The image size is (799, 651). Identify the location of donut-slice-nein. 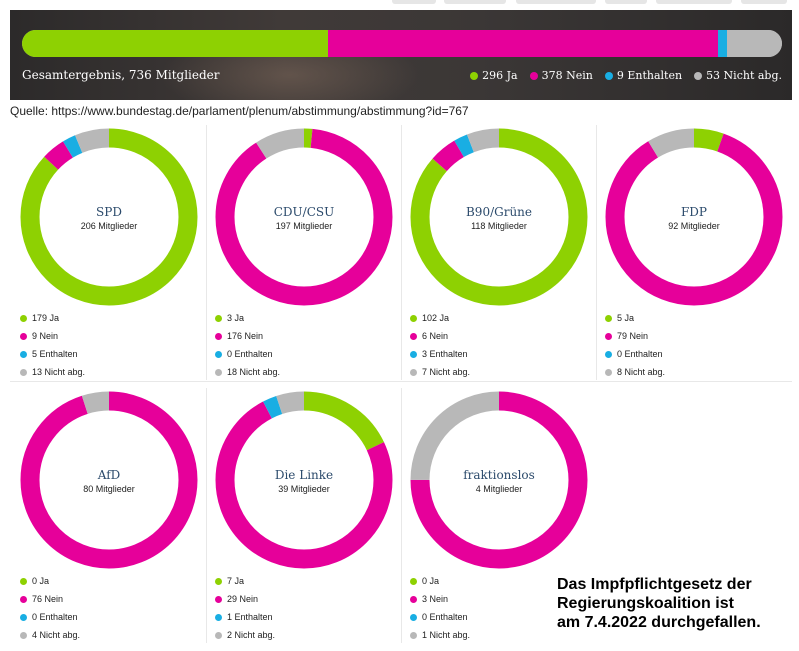
(694, 217).